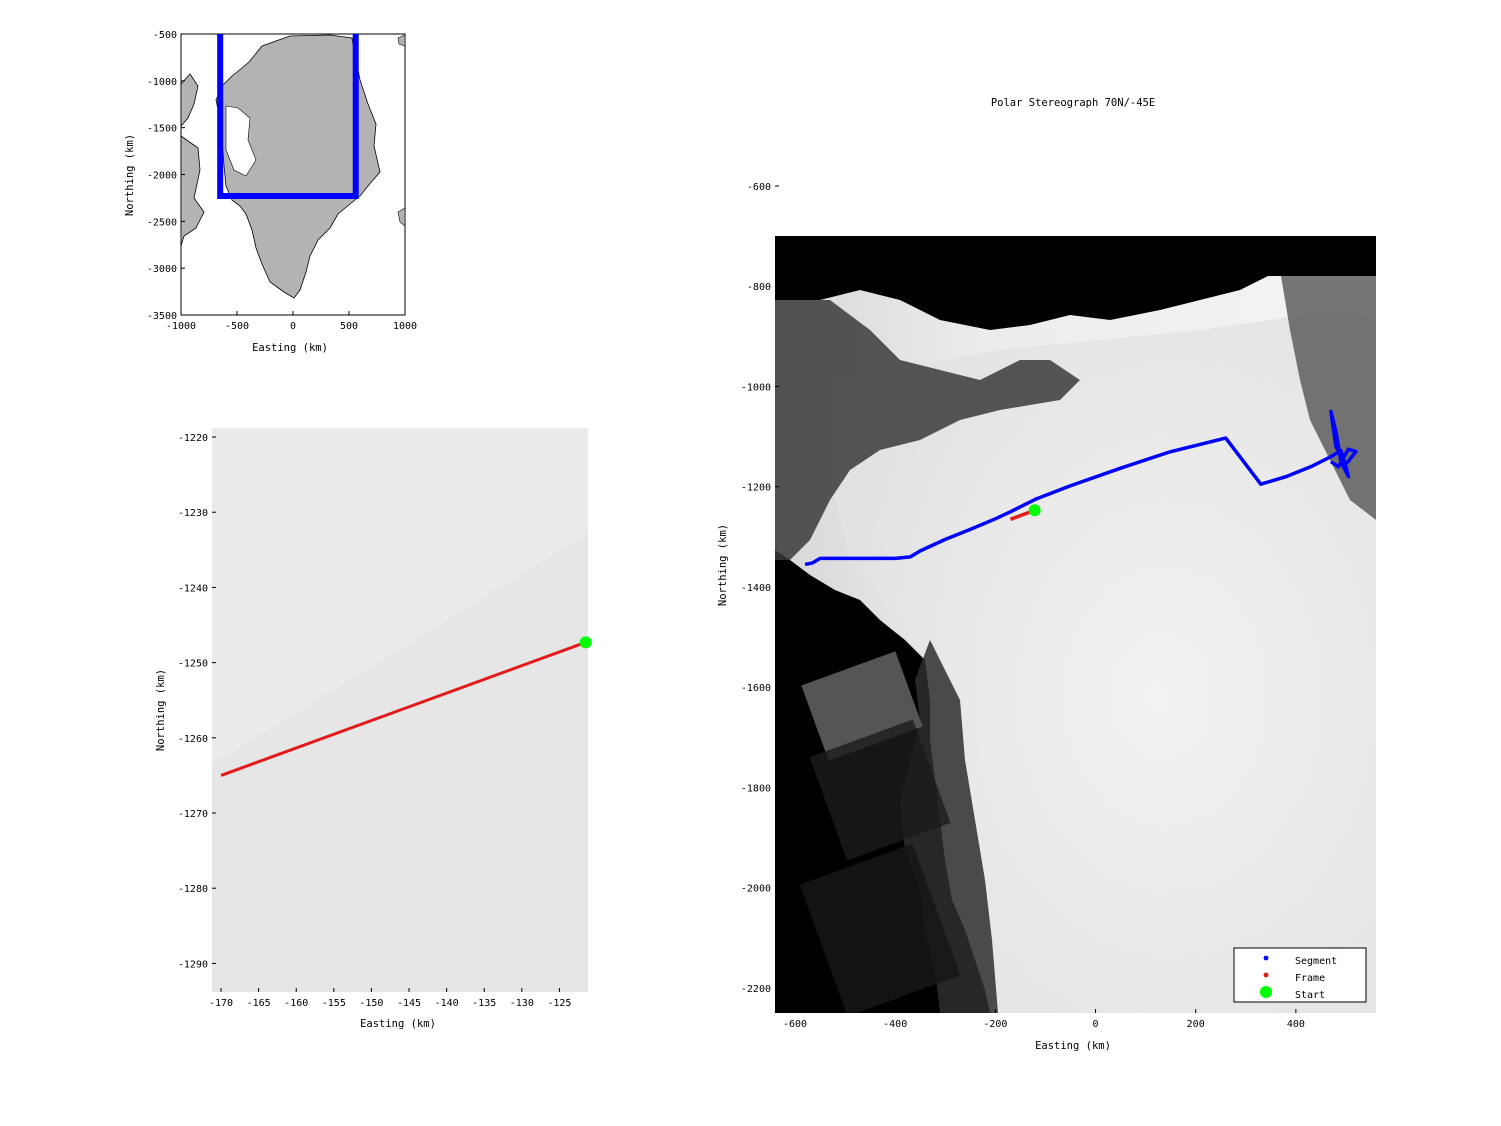  What do you see at coordinates (759, 187) in the screenshot?
I see `flight-ytick-label: -600` at bounding box center [759, 187].